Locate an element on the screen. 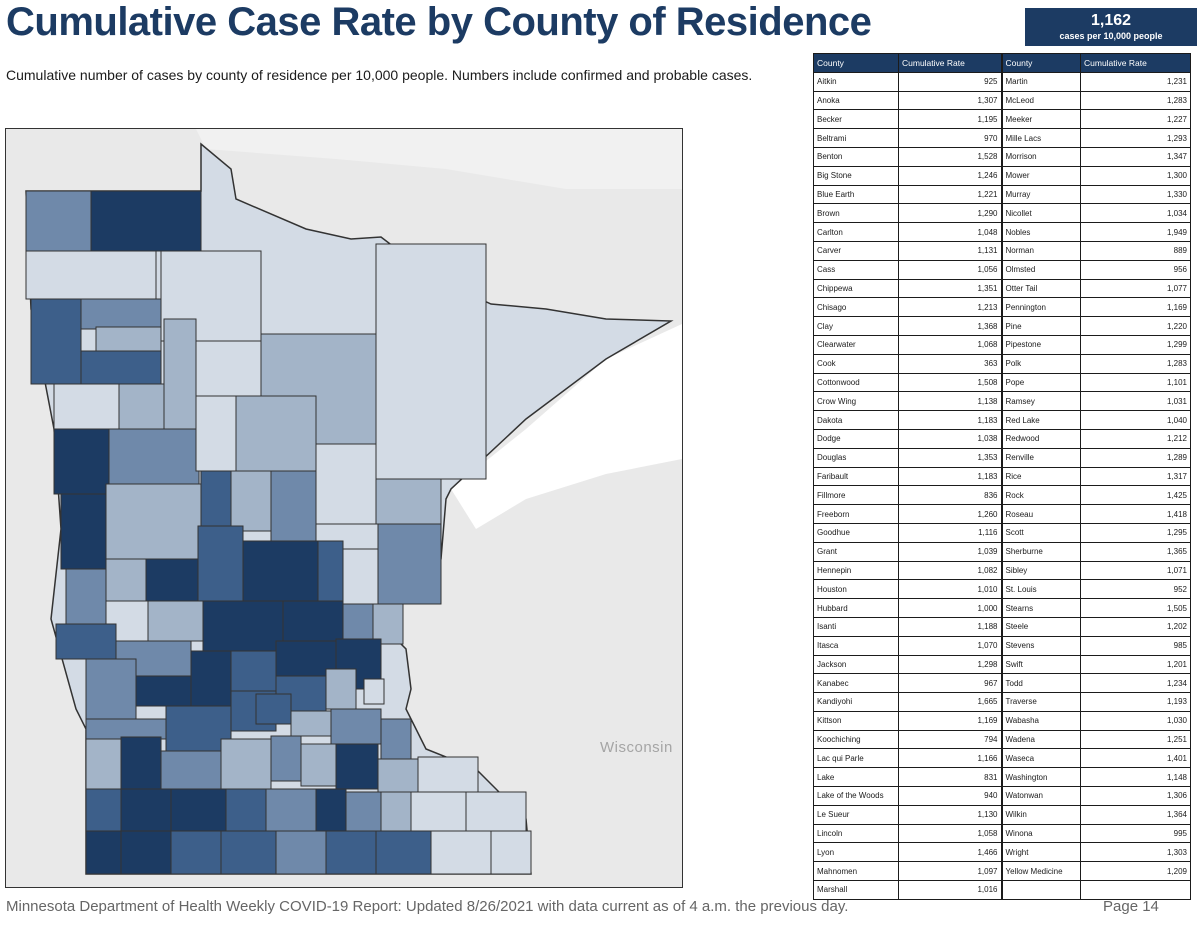 This screenshot has height=933, width=1200. county-rate: 1,116 is located at coordinates (950, 532).